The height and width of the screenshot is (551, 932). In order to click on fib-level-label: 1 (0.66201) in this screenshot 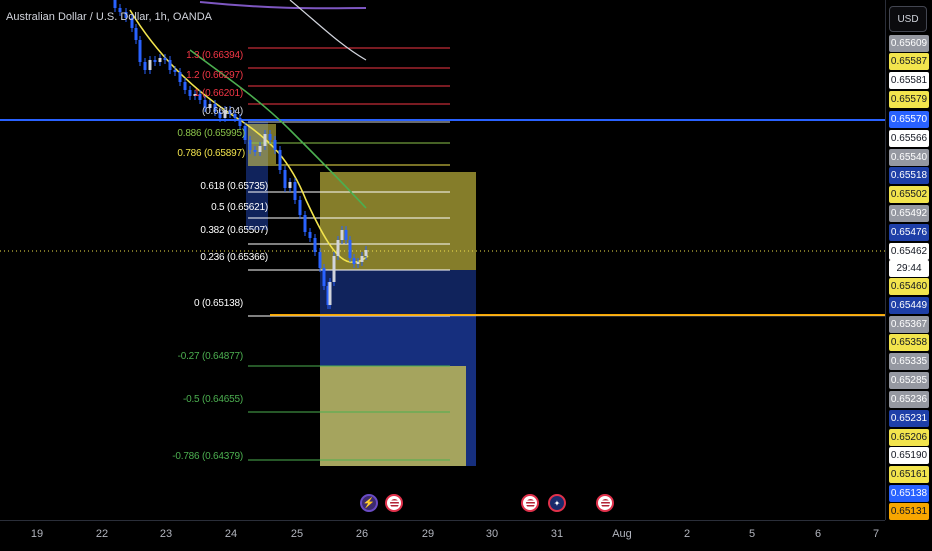, I will do `click(218, 93)`.